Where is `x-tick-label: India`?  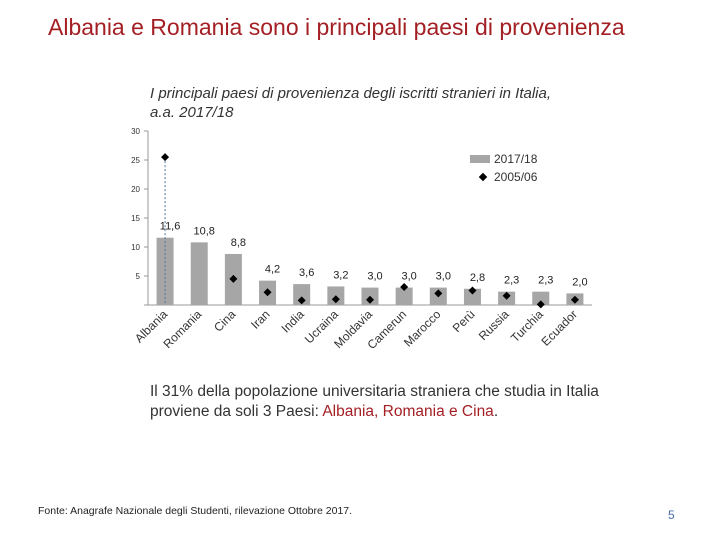
x-tick-label: India is located at coordinates (293, 321).